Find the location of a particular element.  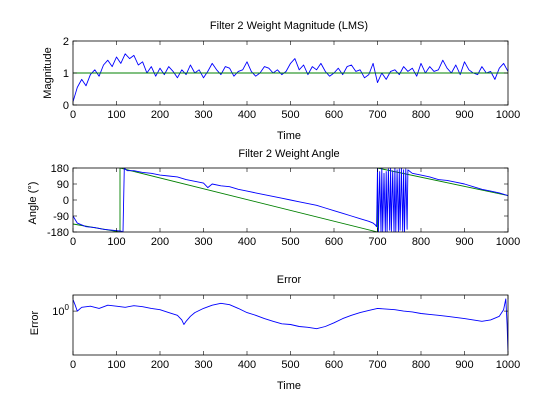

angle-y-tick-label: 0 is located at coordinates (66, 201).